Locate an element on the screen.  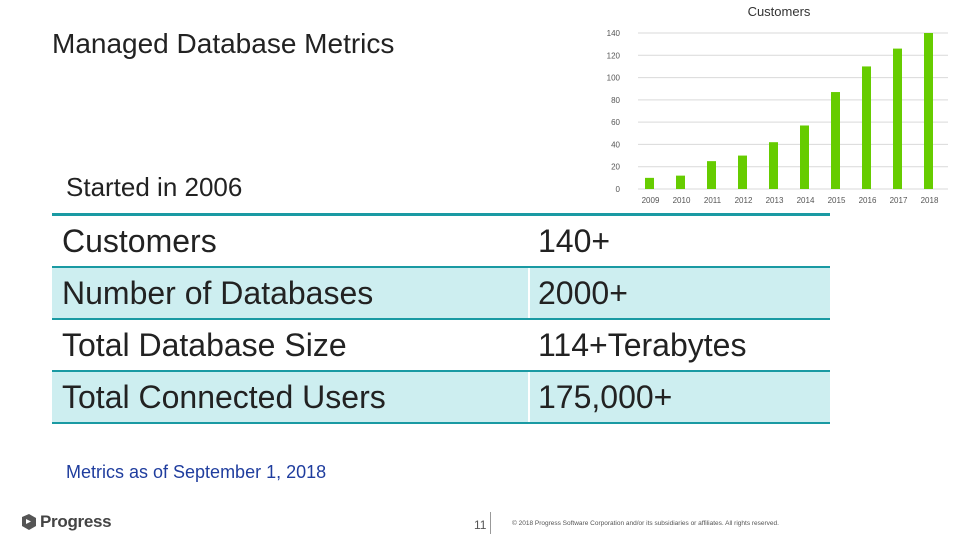
page-number: 11 is located at coordinates (480, 525).